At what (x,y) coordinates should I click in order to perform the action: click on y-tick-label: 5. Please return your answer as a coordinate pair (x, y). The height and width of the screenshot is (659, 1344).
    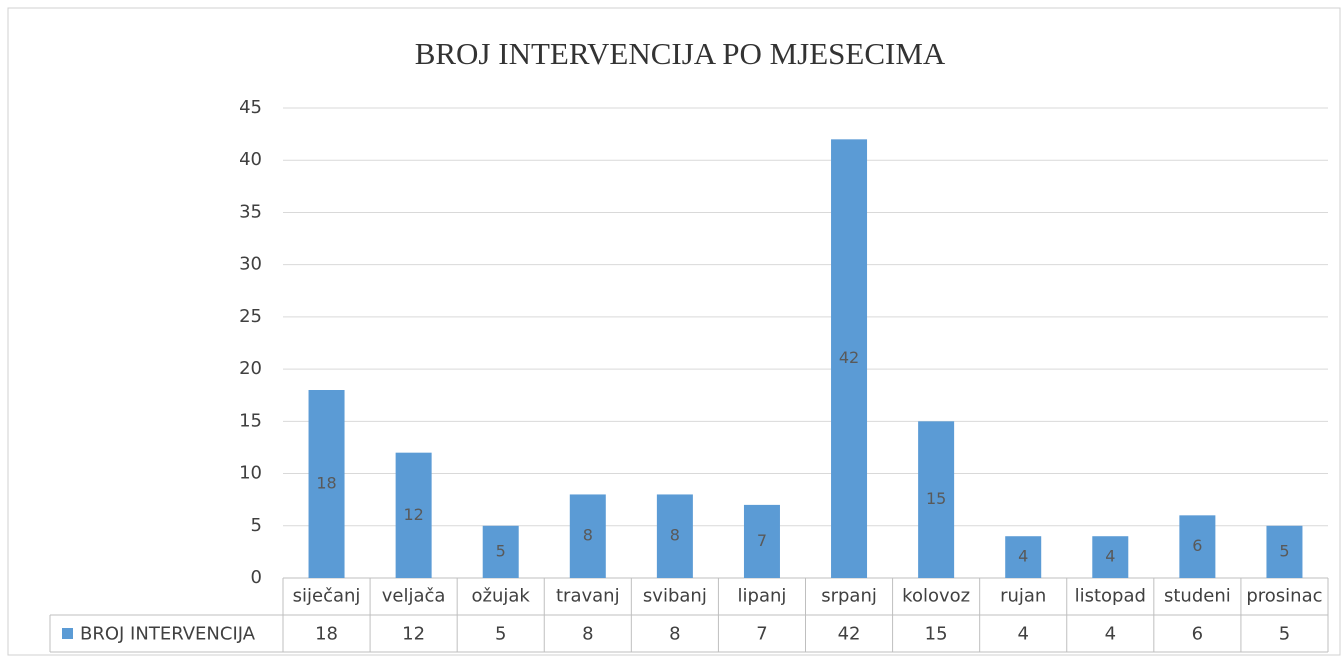
    Looking at the image, I should click on (256, 525).